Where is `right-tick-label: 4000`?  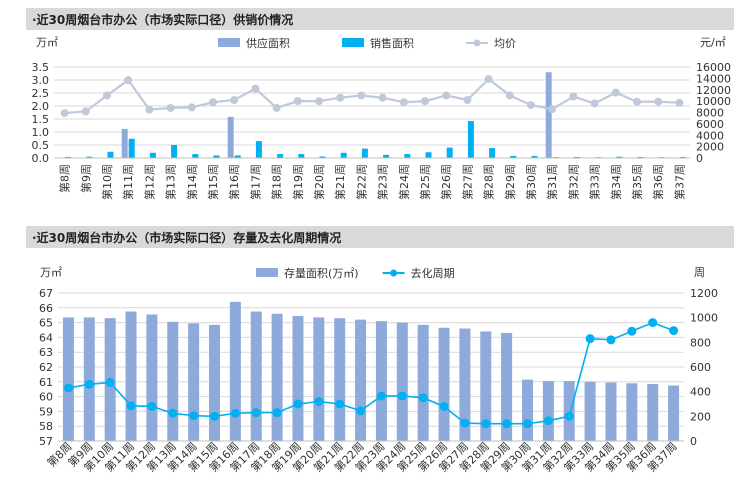 right-tick-label: 4000 is located at coordinates (710, 135).